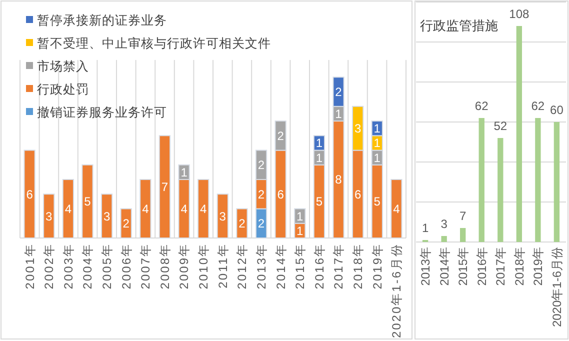 The image size is (569, 341). I want to click on x-tick-label: 2006年, so click(126, 266).